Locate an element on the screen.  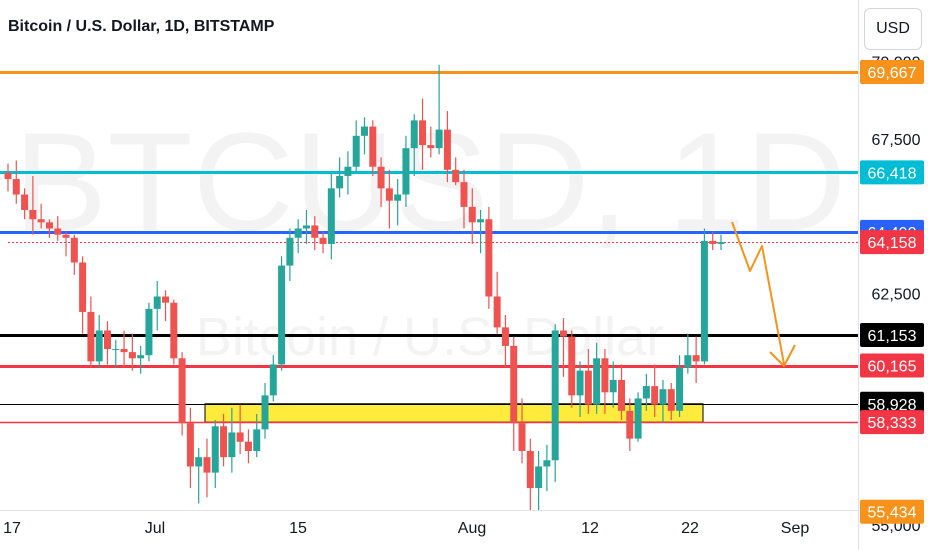
price-label: 60,165 is located at coordinates (892, 365).